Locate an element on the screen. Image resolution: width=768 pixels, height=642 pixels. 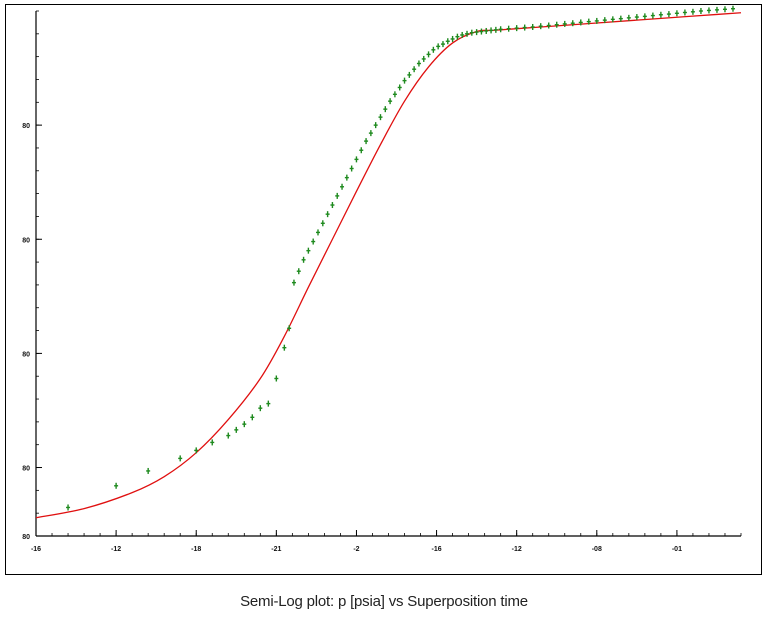
x-tick-label: -2 is located at coordinates (356, 549).